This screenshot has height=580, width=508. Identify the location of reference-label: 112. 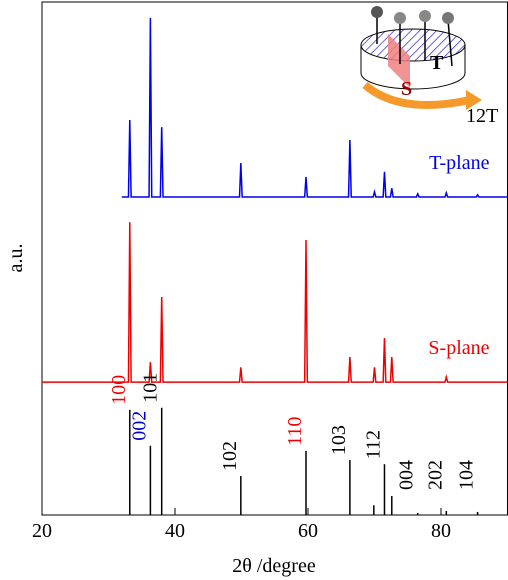
(373, 444).